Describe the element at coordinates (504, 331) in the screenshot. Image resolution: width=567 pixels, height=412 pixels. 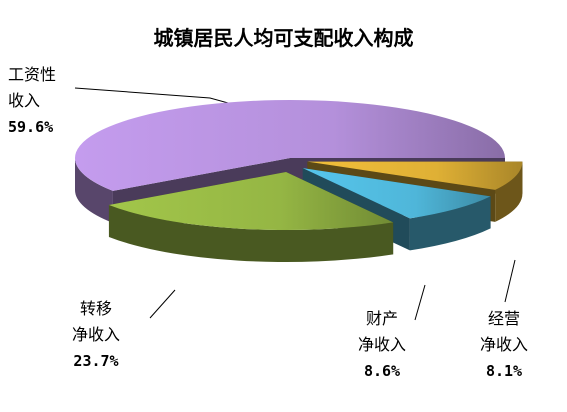
I see `category-label: 经营 净收入` at that location.